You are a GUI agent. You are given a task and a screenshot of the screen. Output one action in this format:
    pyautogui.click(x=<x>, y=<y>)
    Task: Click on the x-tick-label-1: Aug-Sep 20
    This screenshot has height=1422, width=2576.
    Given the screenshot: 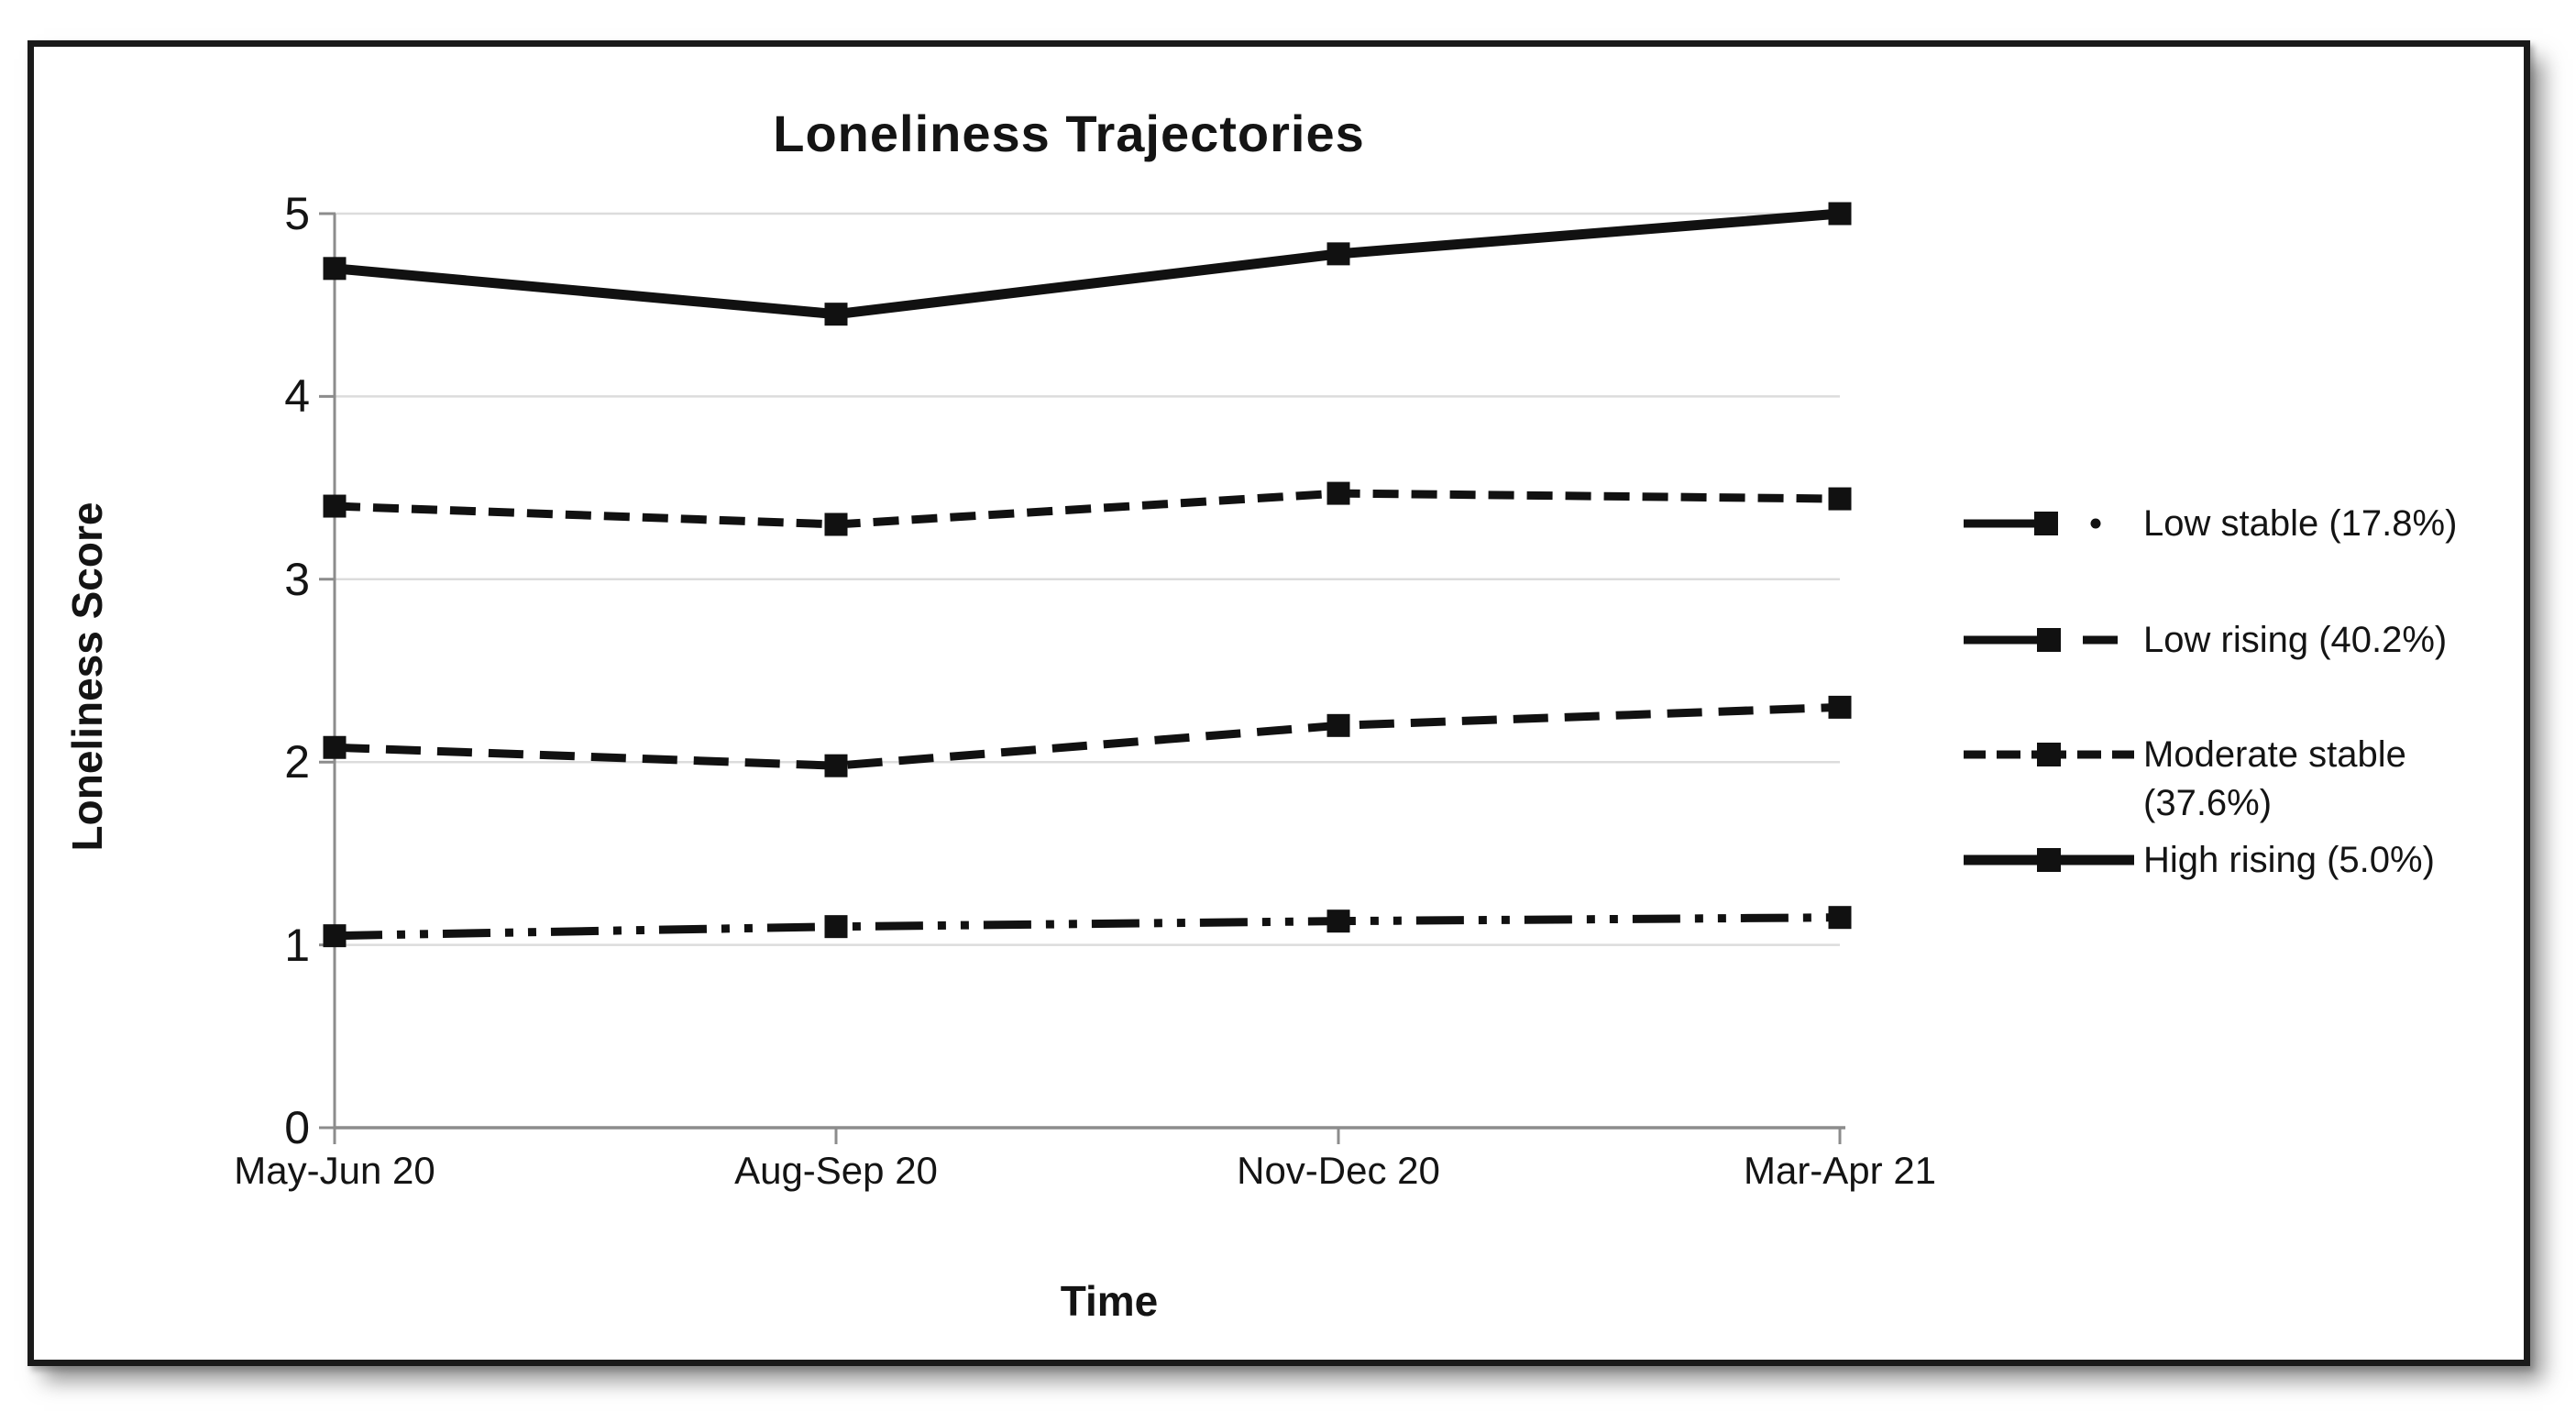 What is the action you would take?
    pyautogui.click(x=836, y=1170)
    